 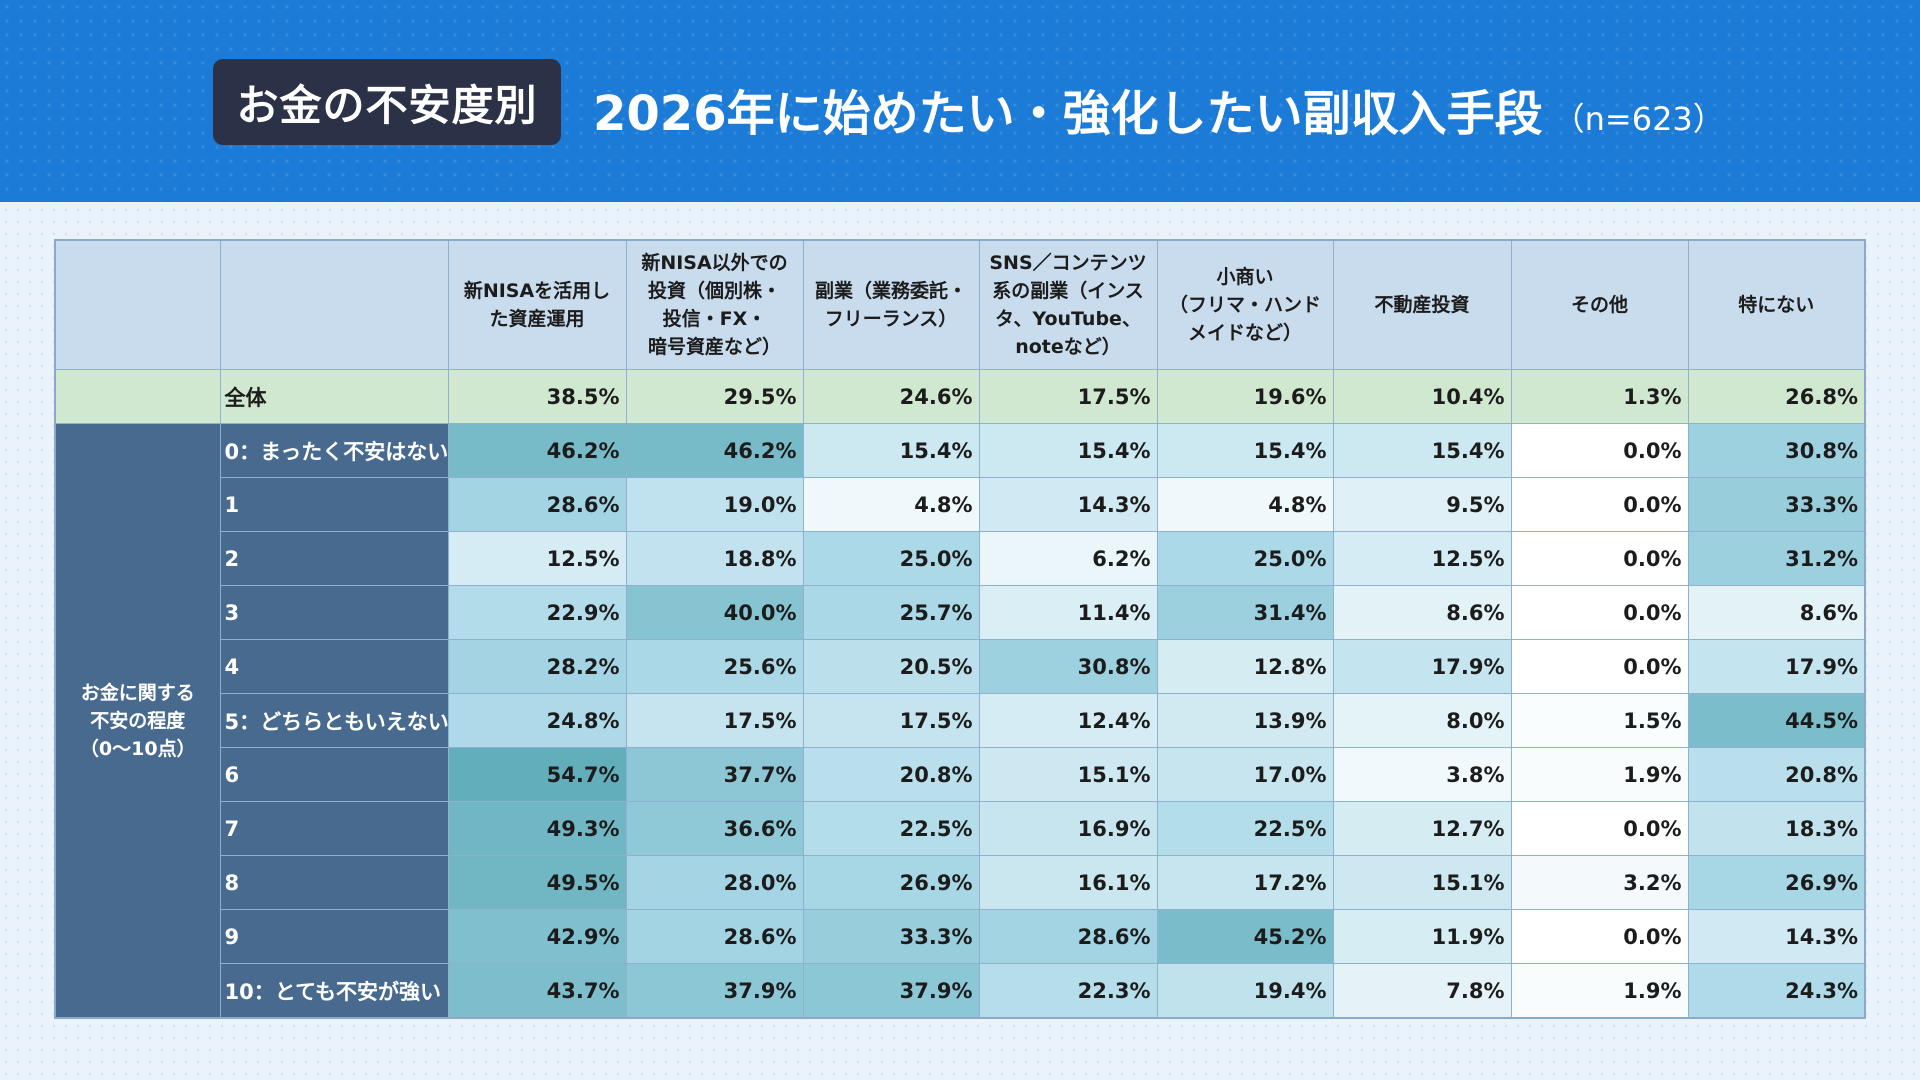 I want to click on heat-cell: 42.9%, so click(x=537, y=936).